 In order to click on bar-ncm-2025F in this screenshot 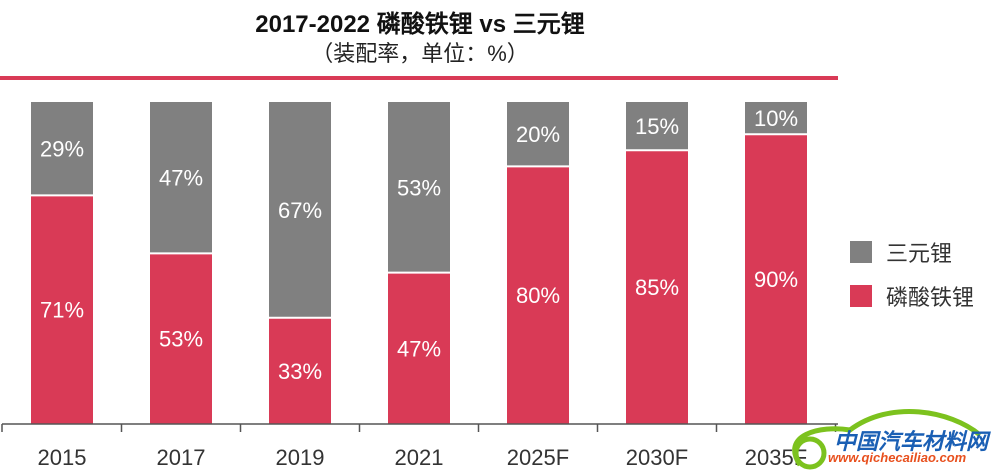, I will do `click(538, 134)`.